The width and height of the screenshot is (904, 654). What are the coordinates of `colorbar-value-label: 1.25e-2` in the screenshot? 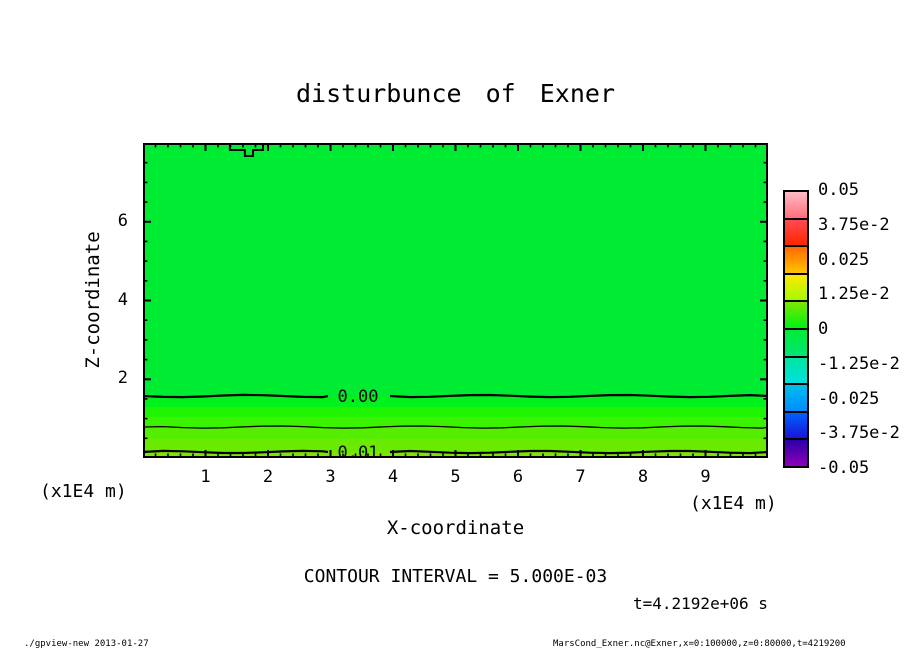 It's located at (854, 294).